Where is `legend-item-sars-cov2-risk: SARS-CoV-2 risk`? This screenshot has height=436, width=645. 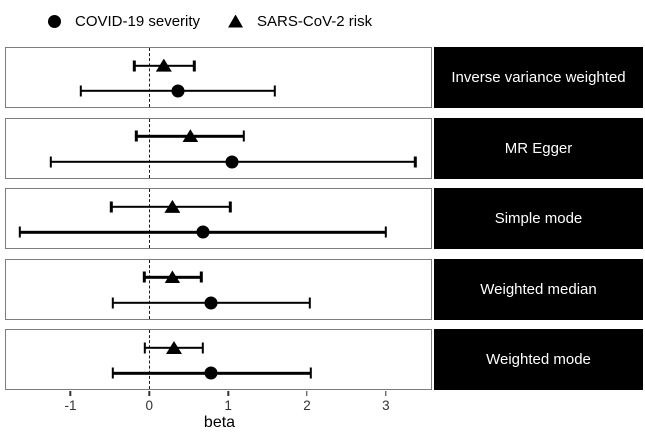
legend-item-sars-cov2-risk: SARS-CoV-2 risk is located at coordinates (300, 21).